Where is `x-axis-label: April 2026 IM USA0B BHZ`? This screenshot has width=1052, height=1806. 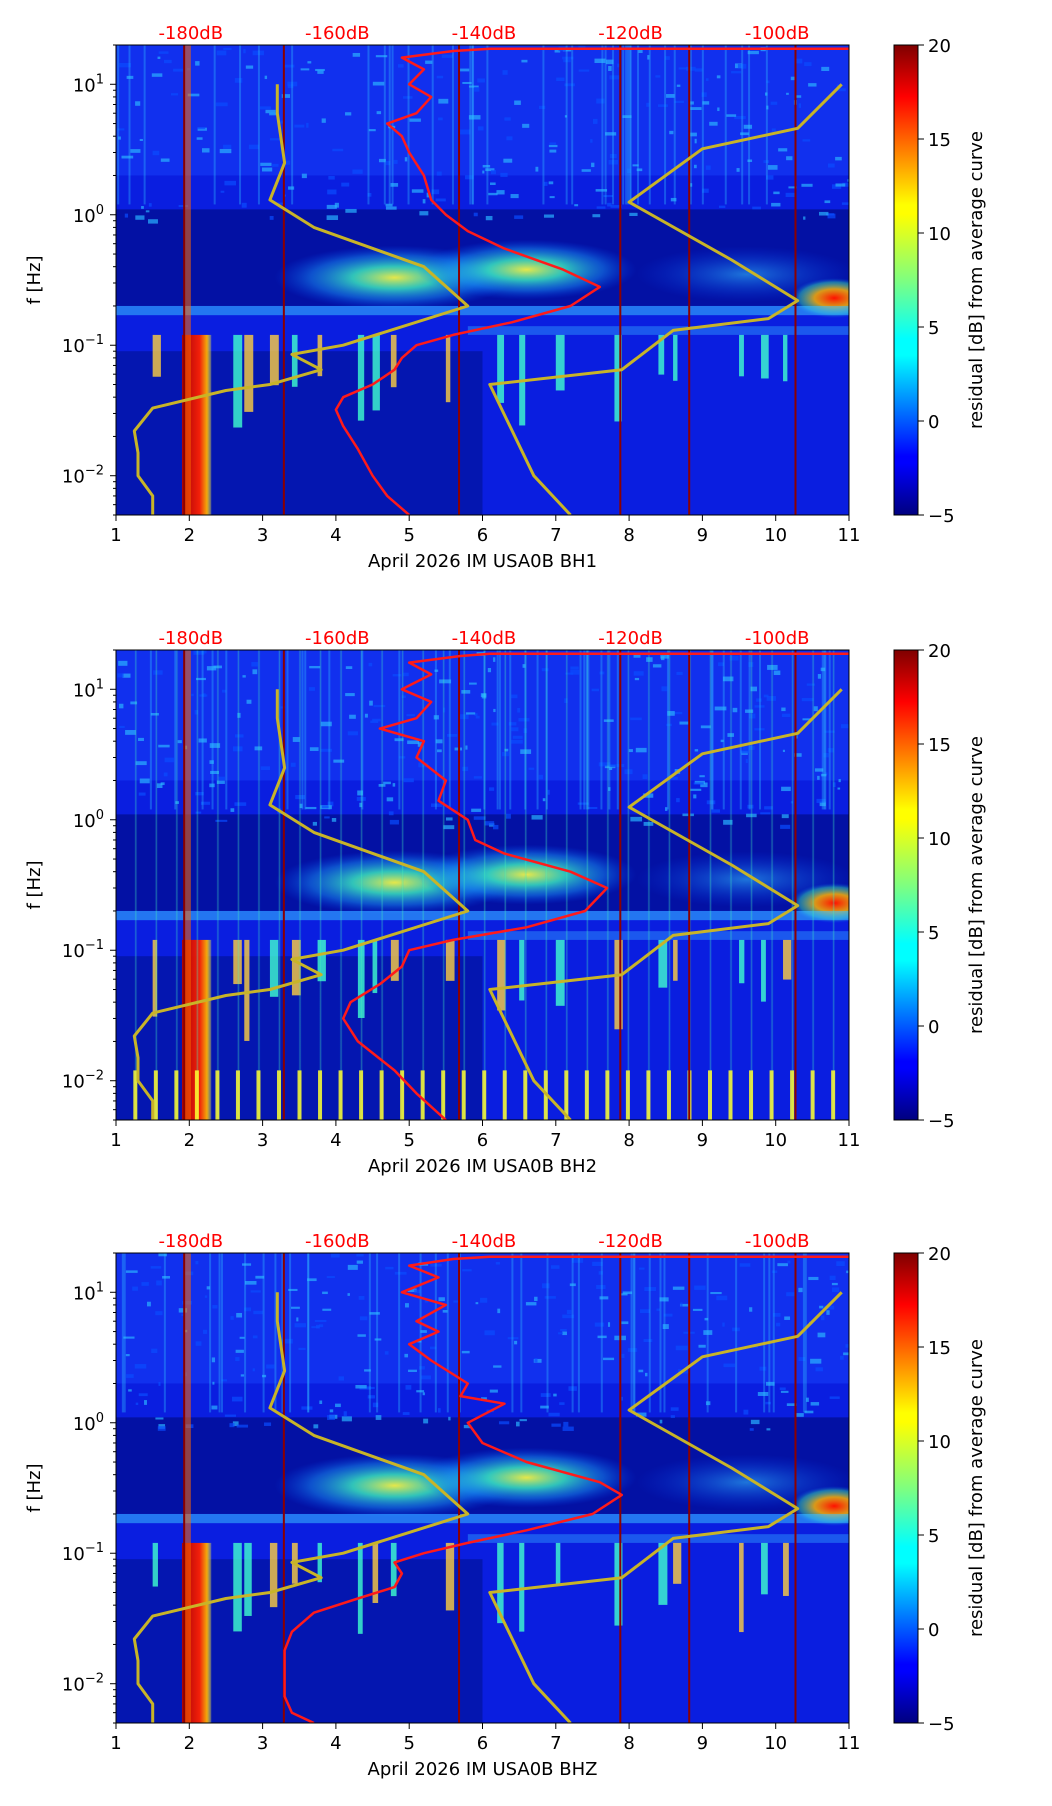
x-axis-label: April 2026 IM USA0B BHZ is located at coordinates (483, 1769).